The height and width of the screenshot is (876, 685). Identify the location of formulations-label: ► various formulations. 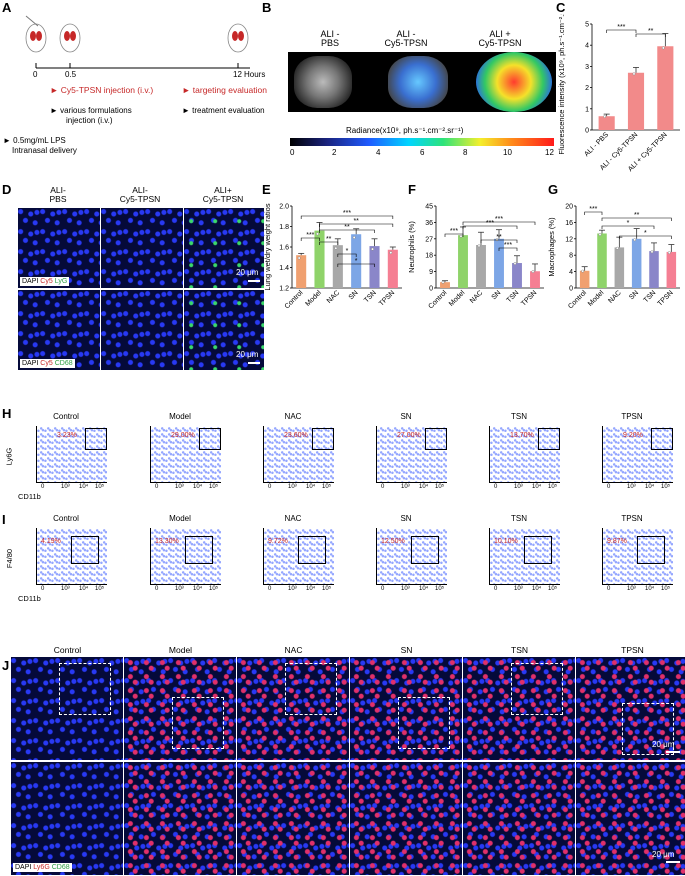
(91, 110).